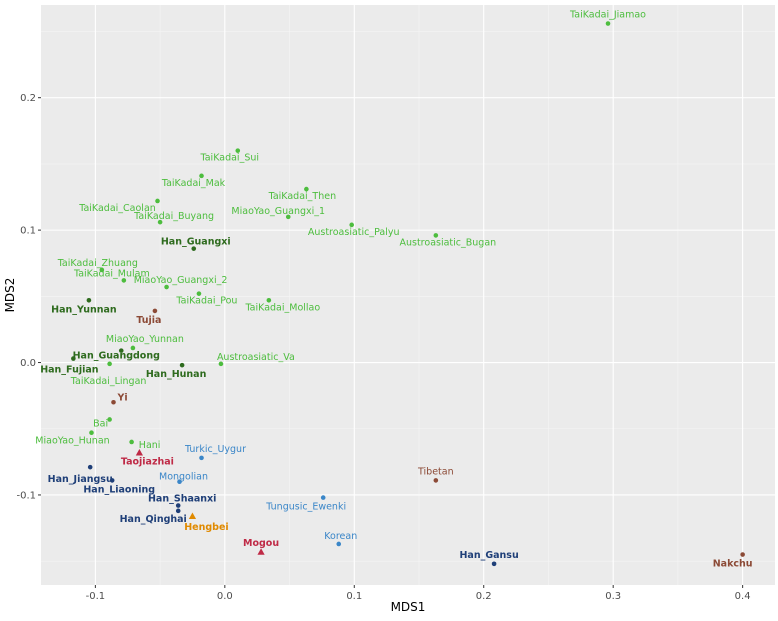 This screenshot has height=621, width=778. What do you see at coordinates (607, 15) in the screenshot?
I see `data-label: TaiKadai_Jiamao` at bounding box center [607, 15].